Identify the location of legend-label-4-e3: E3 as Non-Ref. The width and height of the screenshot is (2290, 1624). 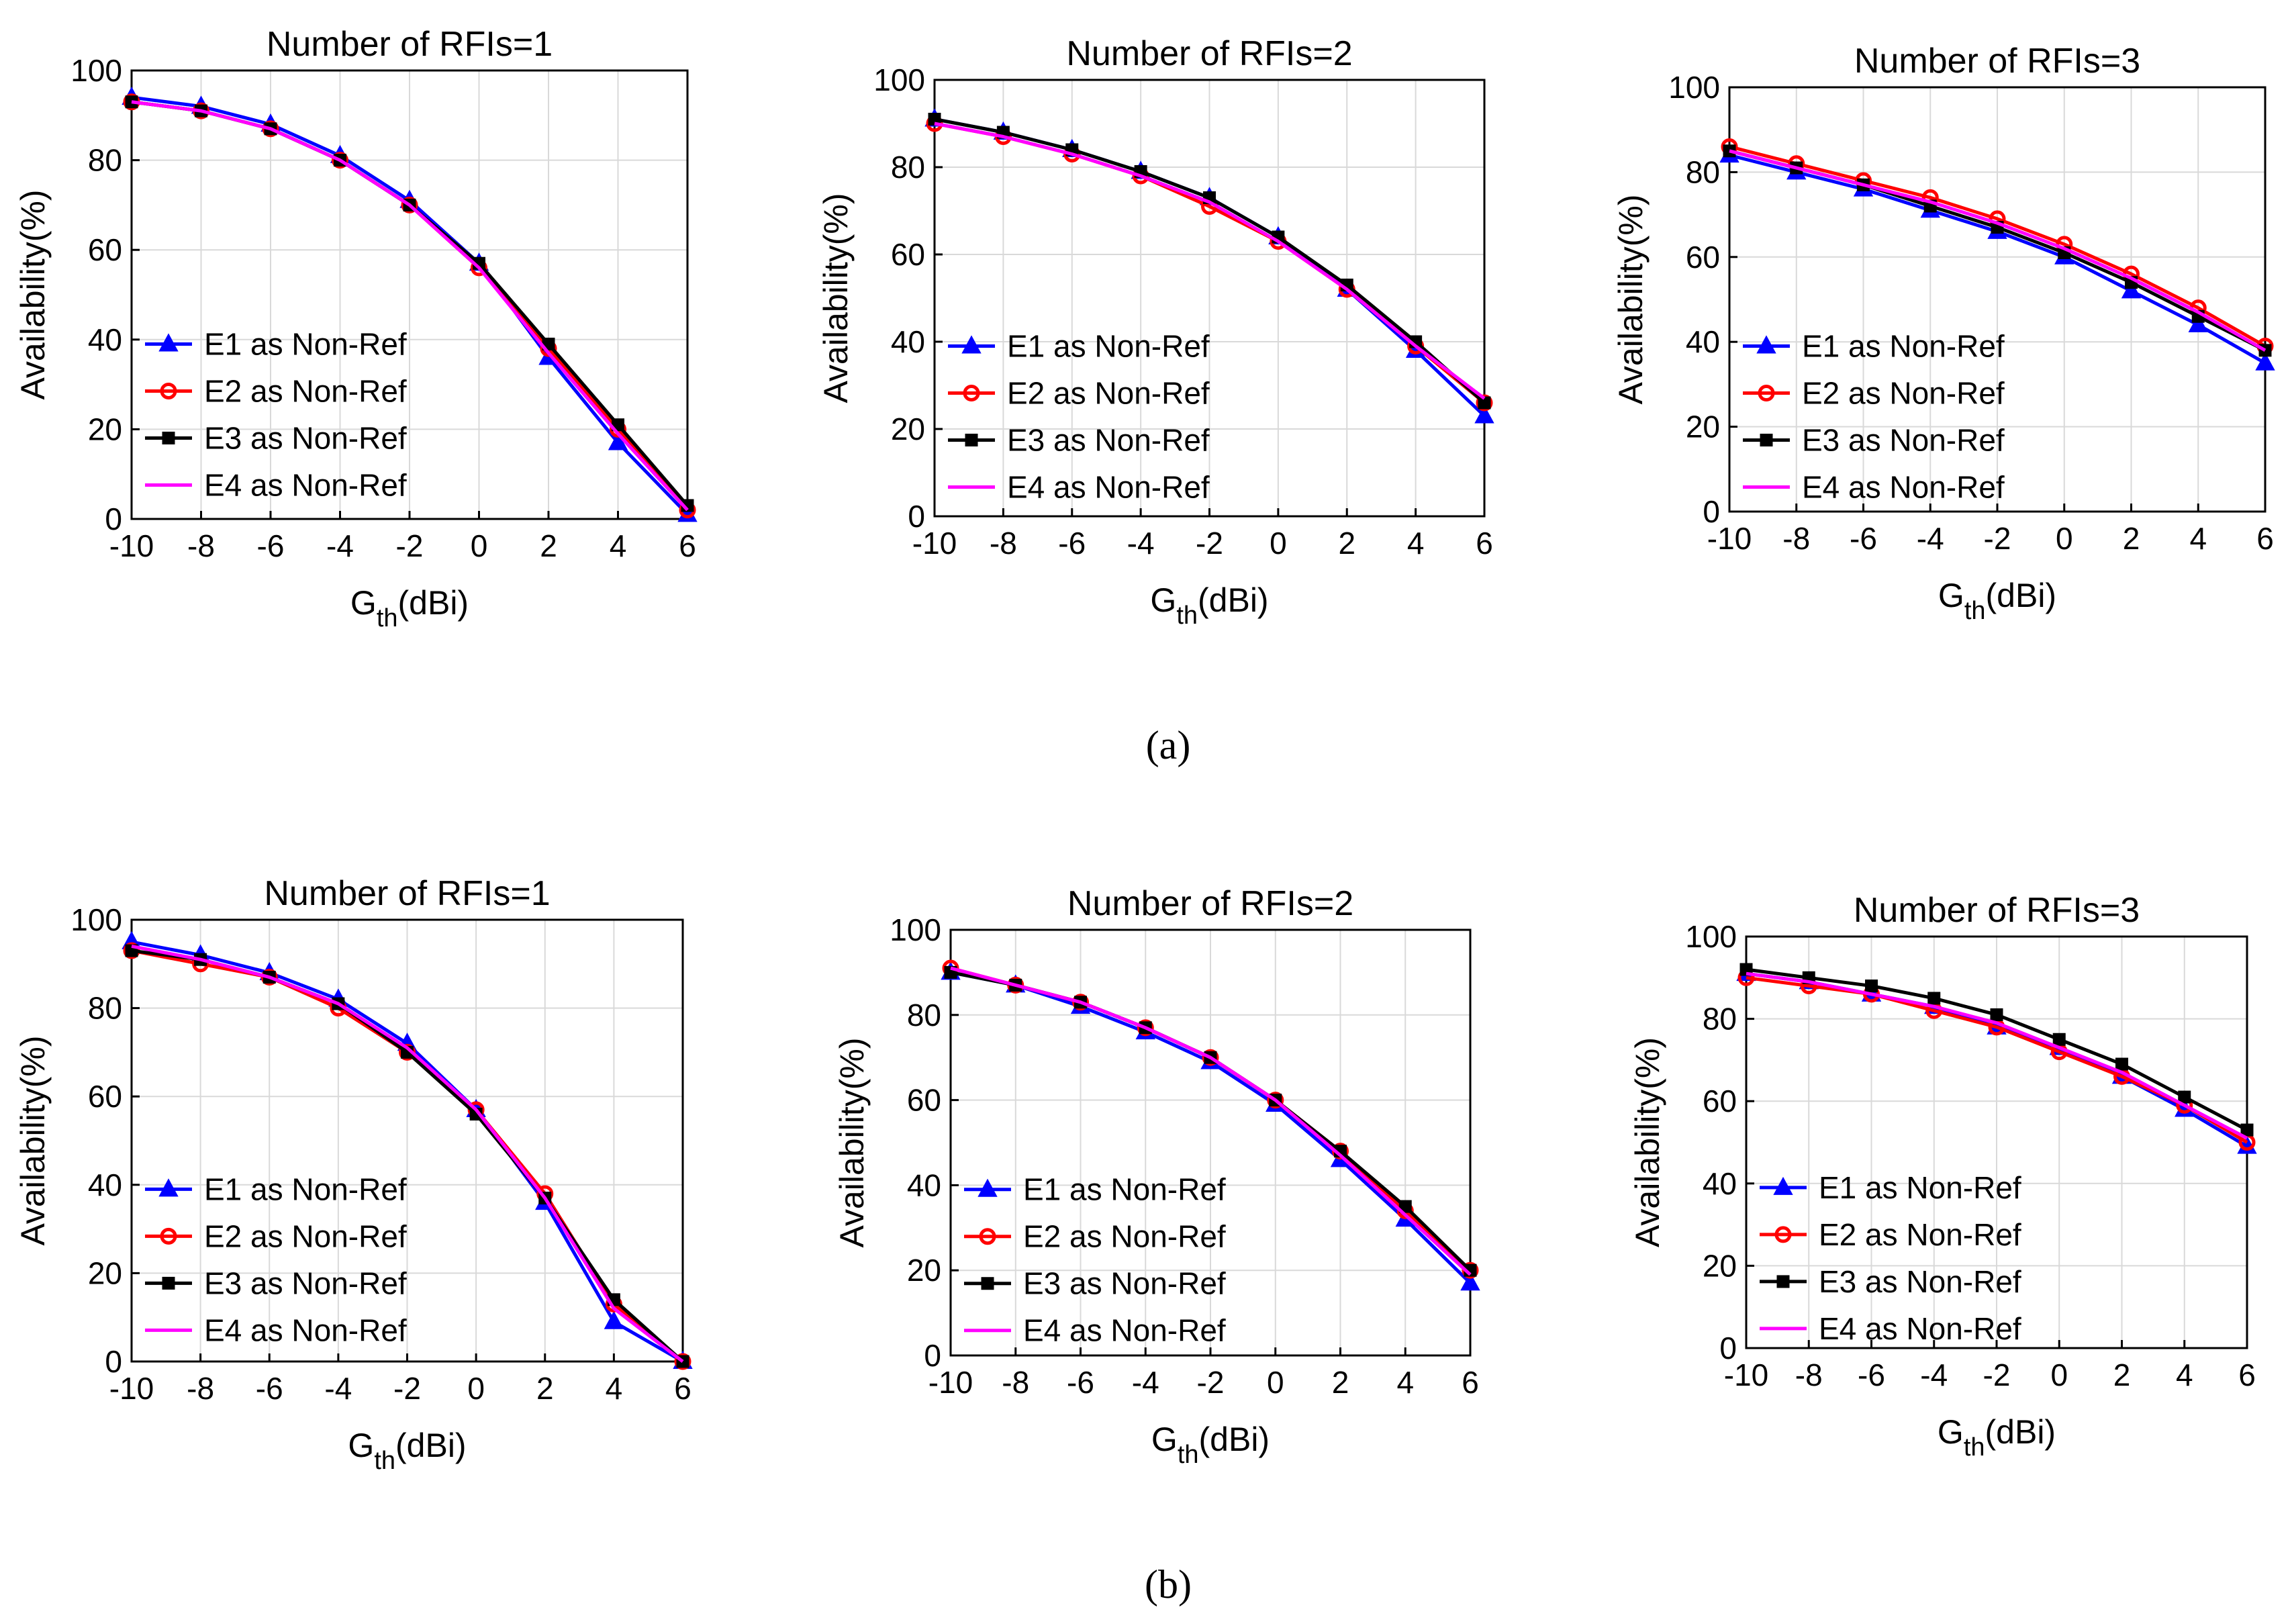
(305, 1282).